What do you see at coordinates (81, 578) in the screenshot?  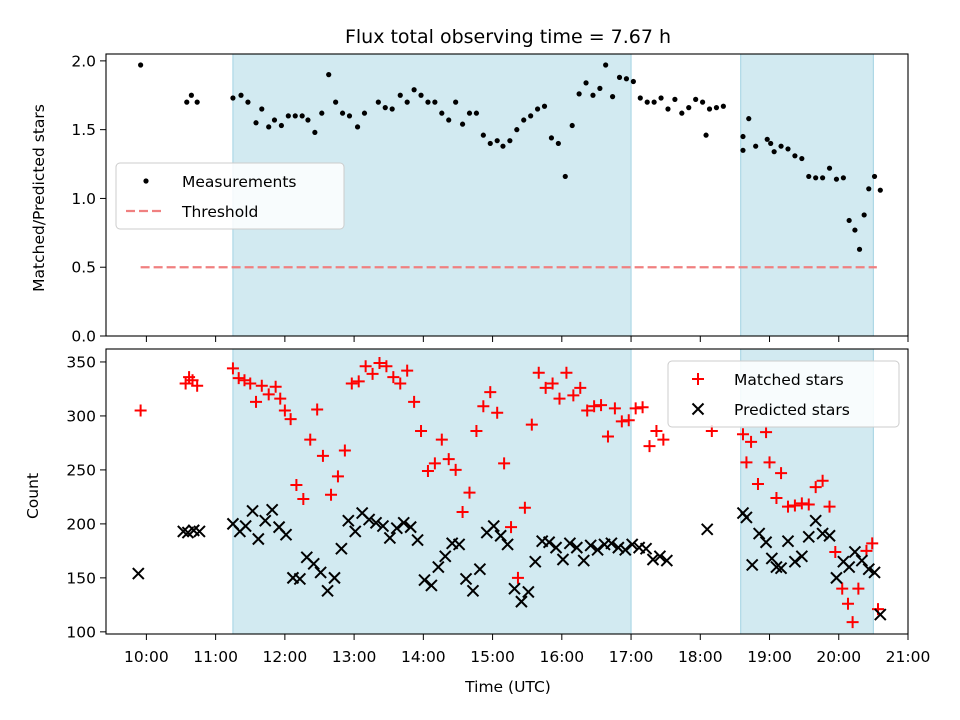 I see `bottom-y-tick-label: 150` at bounding box center [81, 578].